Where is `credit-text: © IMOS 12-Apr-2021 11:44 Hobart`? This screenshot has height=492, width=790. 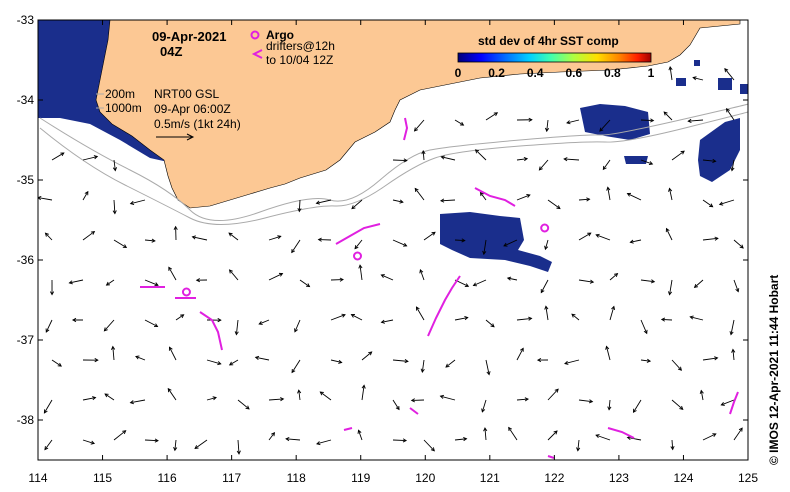
credit-text: © IMOS 12-Apr-2021 11:44 Hobart is located at coordinates (774, 370).